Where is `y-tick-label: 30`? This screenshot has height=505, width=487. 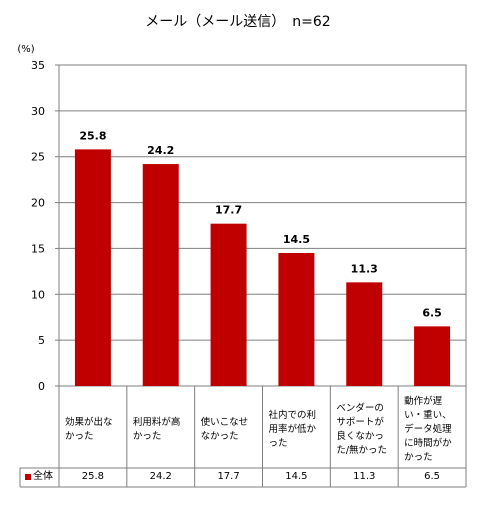
y-tick-label: 30 is located at coordinates (38, 111).